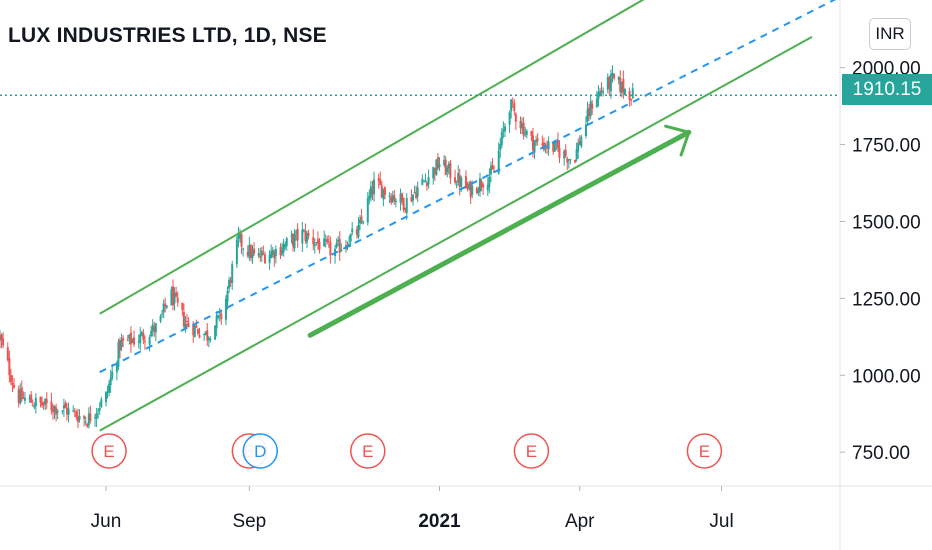 The height and width of the screenshot is (550, 932). What do you see at coordinates (890, 34) in the screenshot?
I see `currency-button: INR` at bounding box center [890, 34].